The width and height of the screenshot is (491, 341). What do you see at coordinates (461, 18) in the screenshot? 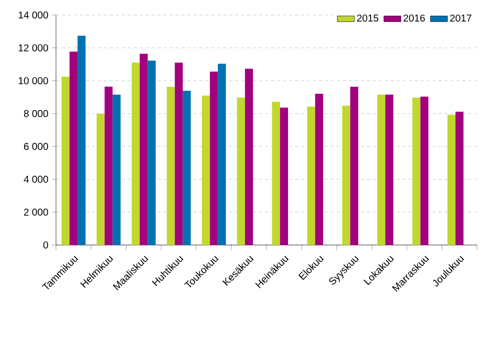
I see `legend-label: 2017` at bounding box center [461, 18].